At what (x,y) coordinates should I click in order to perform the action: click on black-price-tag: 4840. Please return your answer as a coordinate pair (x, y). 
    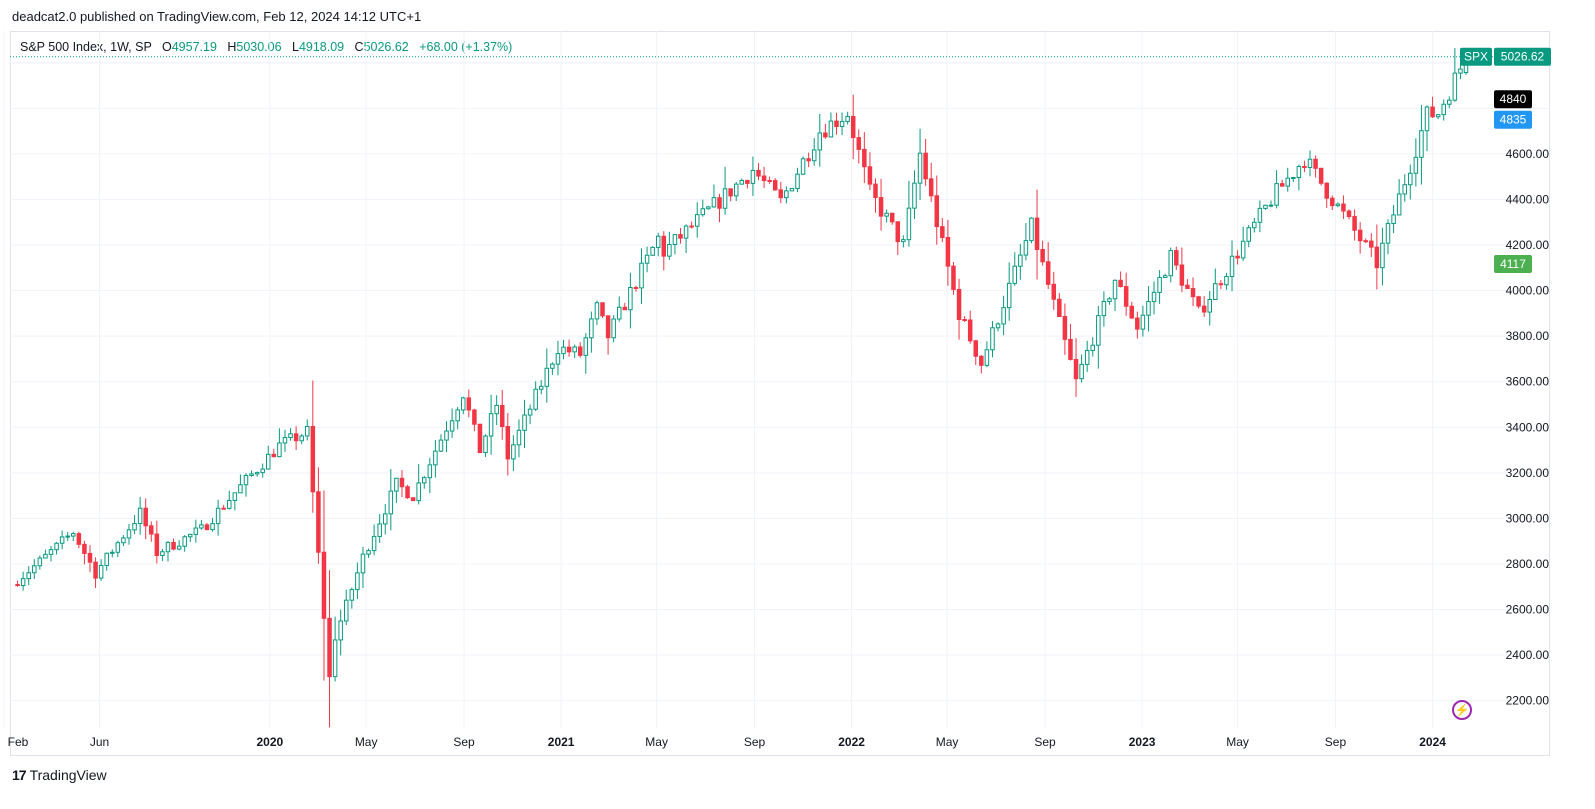
    Looking at the image, I should click on (1513, 99).